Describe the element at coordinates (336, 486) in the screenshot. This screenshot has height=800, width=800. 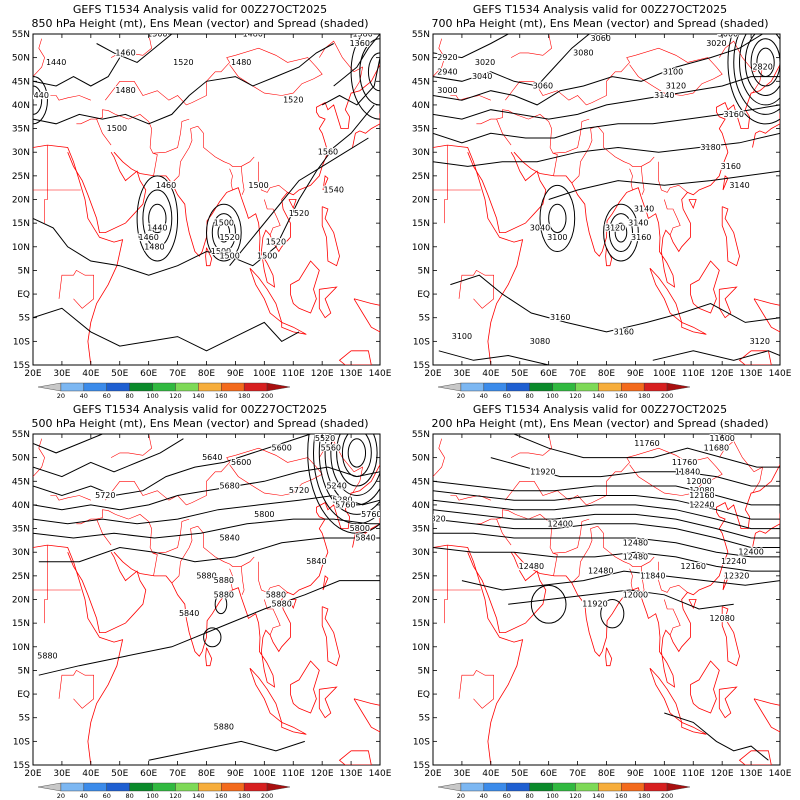
I see `contour-label: 5240` at that location.